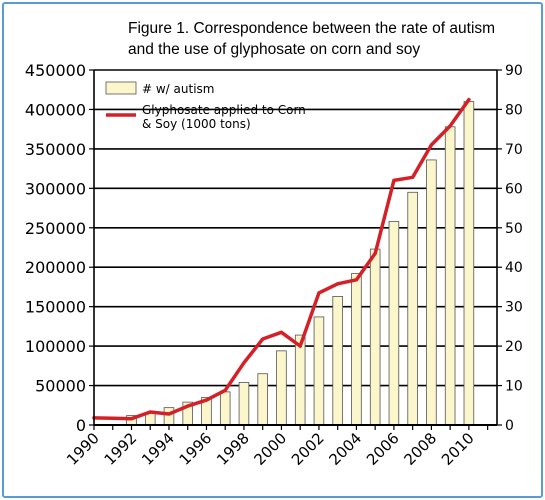  What do you see at coordinates (196, 124) in the screenshot?
I see `legend-label-glyphosate-line-2: & Soy (1000 tons)` at bounding box center [196, 124].